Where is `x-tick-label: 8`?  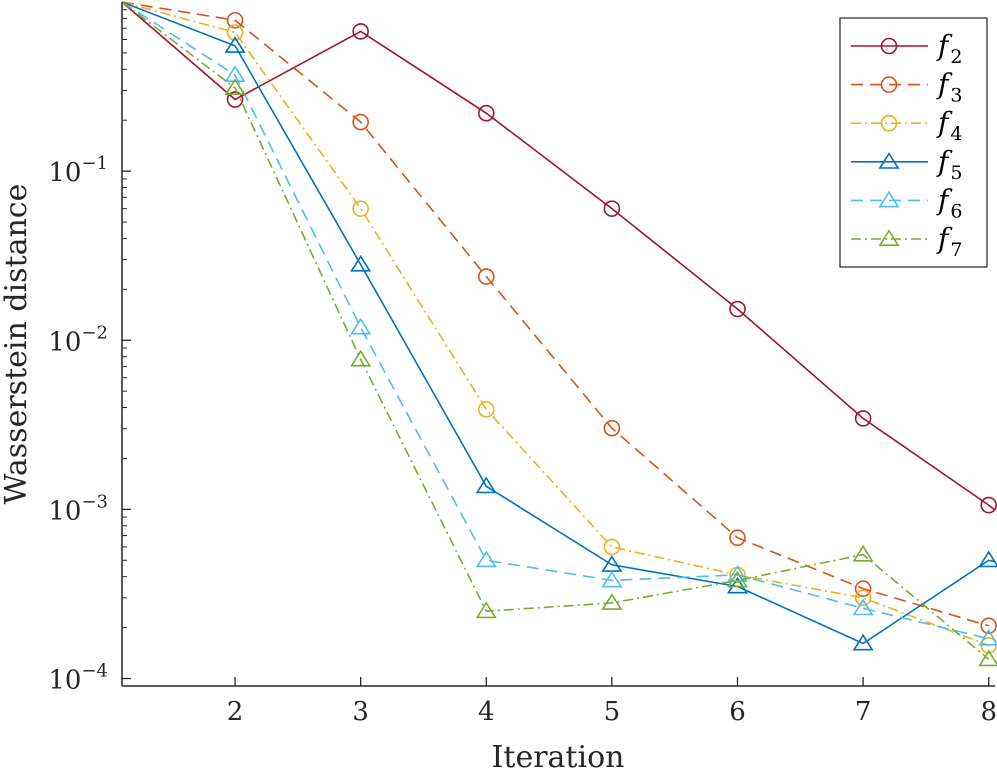
x-tick-label: 8 is located at coordinates (988, 712).